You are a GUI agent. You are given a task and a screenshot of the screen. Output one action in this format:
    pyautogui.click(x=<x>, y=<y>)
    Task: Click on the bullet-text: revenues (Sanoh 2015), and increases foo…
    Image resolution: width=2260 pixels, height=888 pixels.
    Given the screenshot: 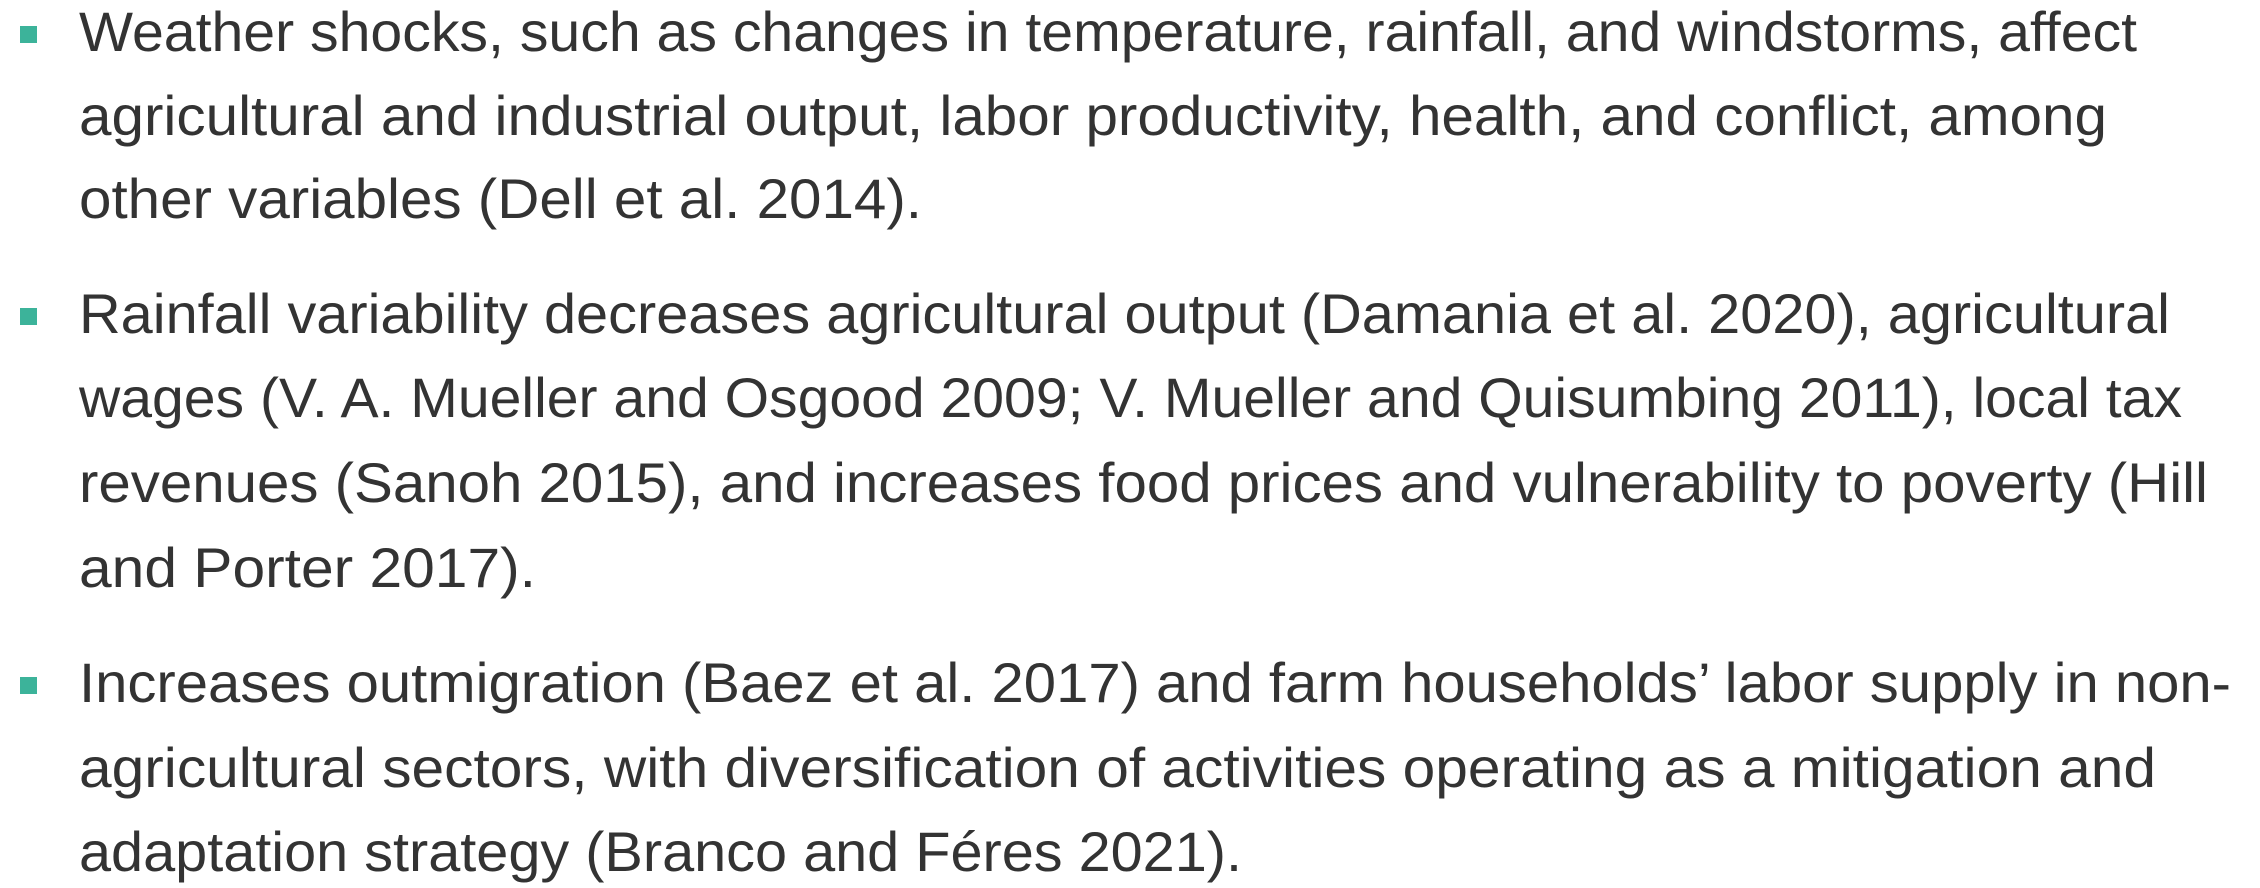 What is the action you would take?
    pyautogui.click(x=1143, y=482)
    